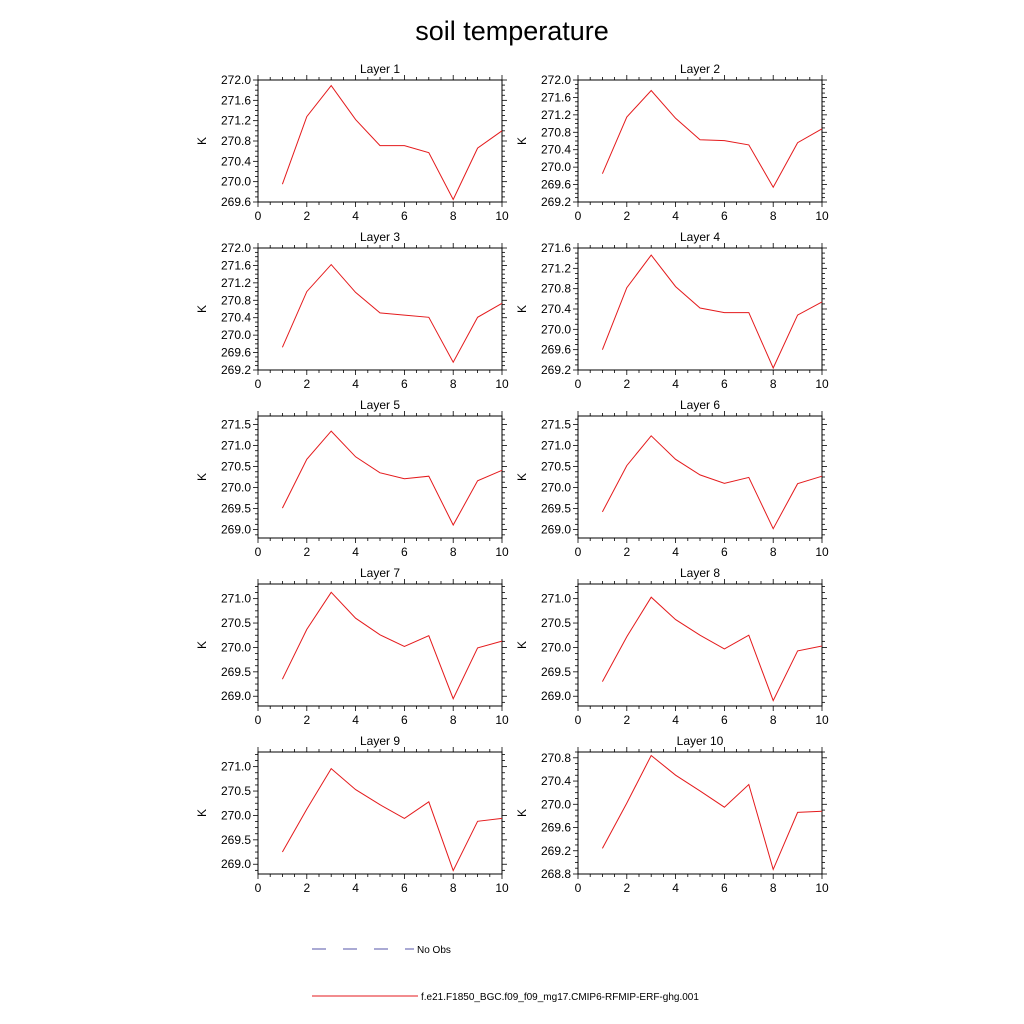  Describe the element at coordinates (512, 31) in the screenshot. I see `figure-title: soil temperature` at that location.